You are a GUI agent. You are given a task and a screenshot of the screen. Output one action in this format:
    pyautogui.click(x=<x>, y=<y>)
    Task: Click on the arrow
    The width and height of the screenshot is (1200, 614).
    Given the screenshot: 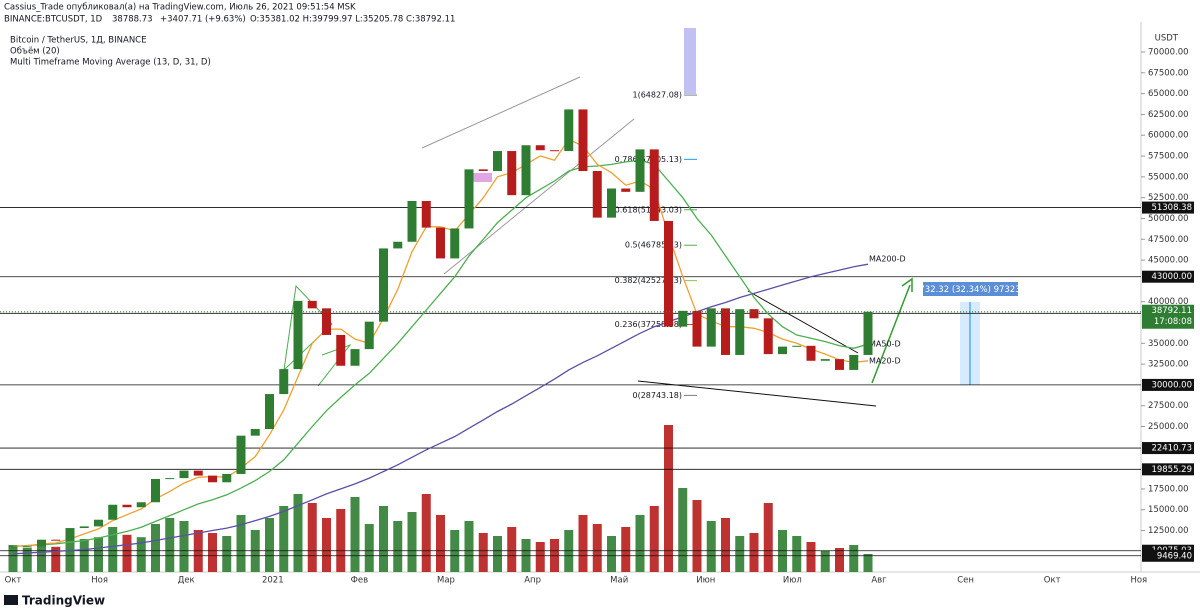 What is the action you would take?
    pyautogui.click(x=891, y=334)
    